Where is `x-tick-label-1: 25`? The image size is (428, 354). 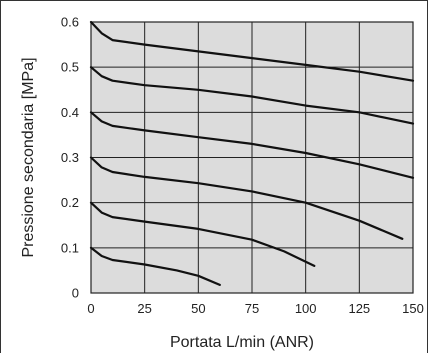 x-tick-label-1: 25 is located at coordinates (144, 308).